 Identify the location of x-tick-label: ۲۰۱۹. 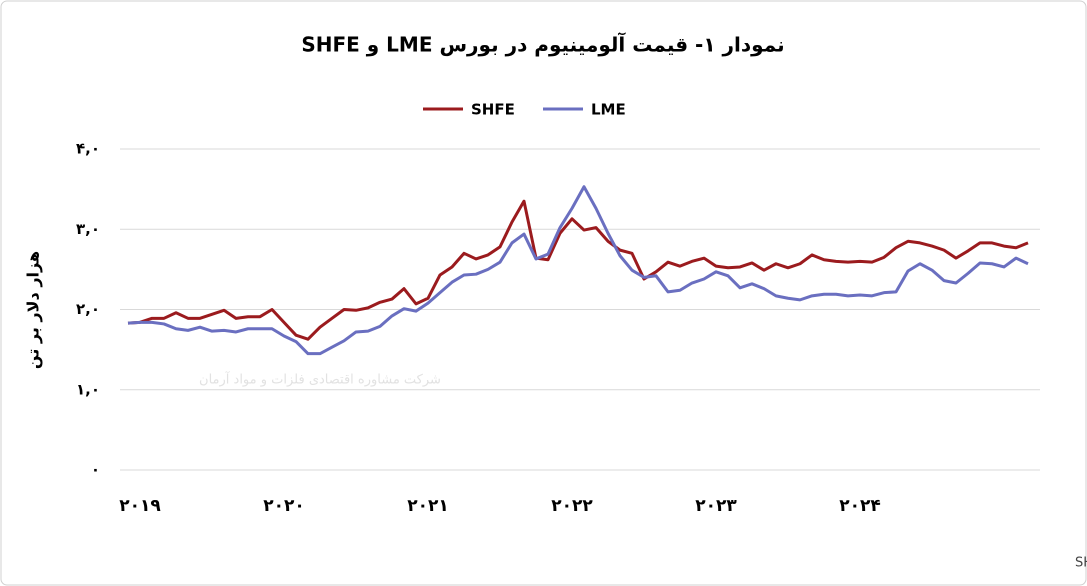
(140, 506).